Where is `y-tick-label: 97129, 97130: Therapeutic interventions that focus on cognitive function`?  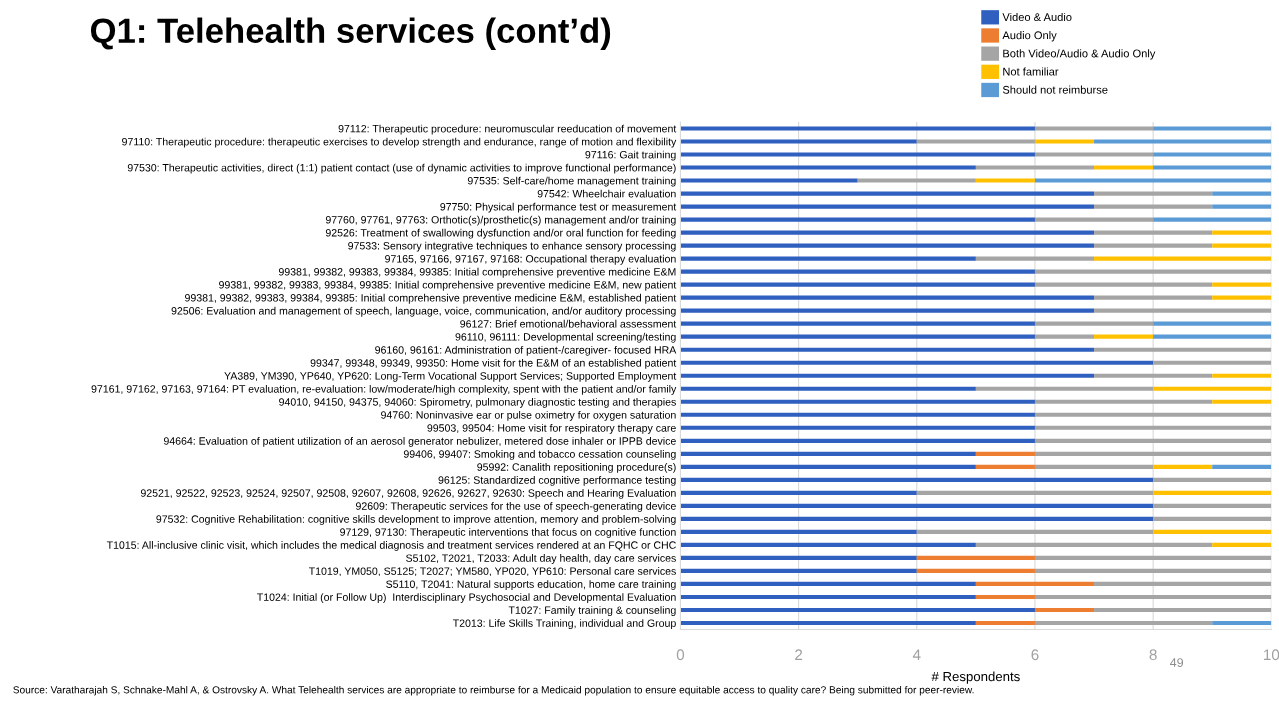
y-tick-label: 97129, 97130: Therapeutic interventions that focus on cognitive function is located at coordinates (508, 533).